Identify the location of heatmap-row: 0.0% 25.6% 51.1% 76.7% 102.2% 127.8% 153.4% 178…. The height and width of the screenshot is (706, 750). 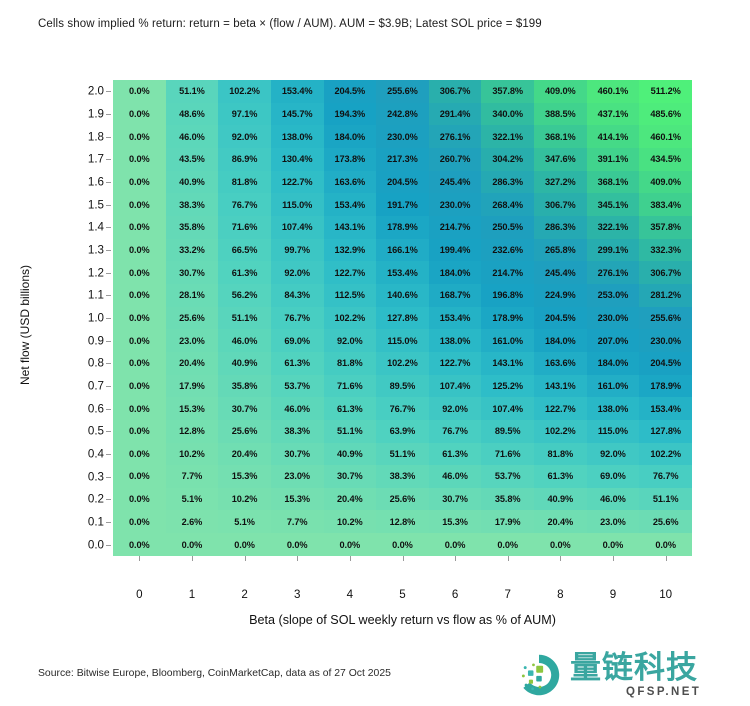
(402, 318).